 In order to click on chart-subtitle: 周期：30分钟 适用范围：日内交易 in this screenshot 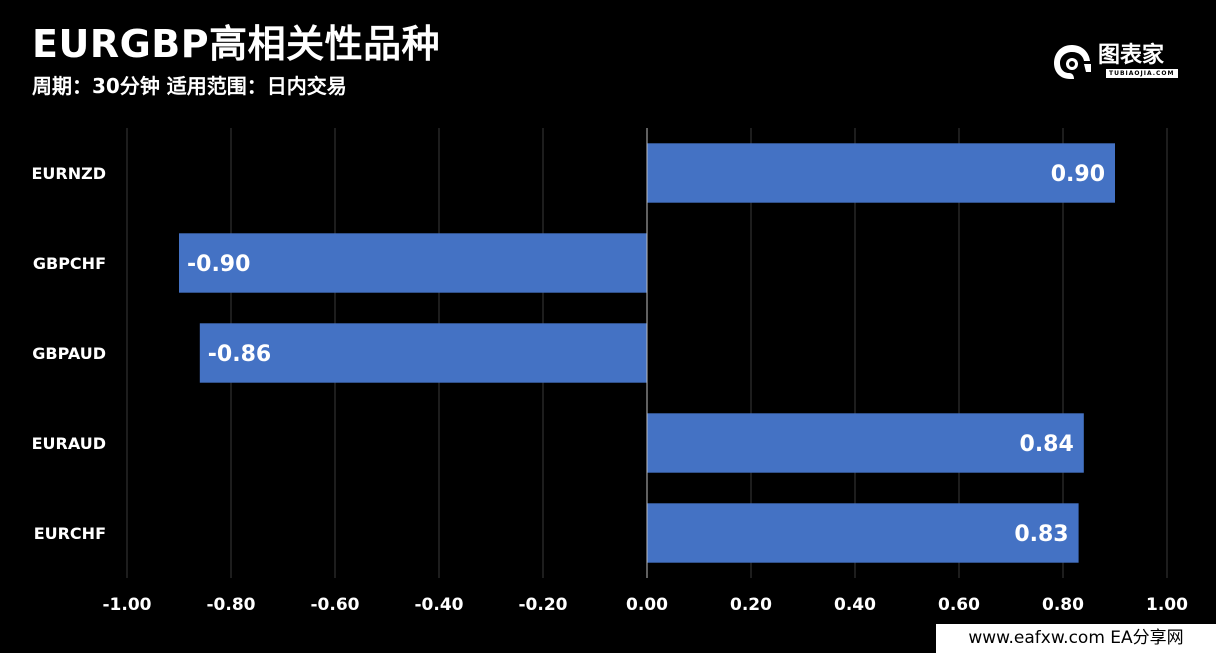, I will do `click(189, 86)`.